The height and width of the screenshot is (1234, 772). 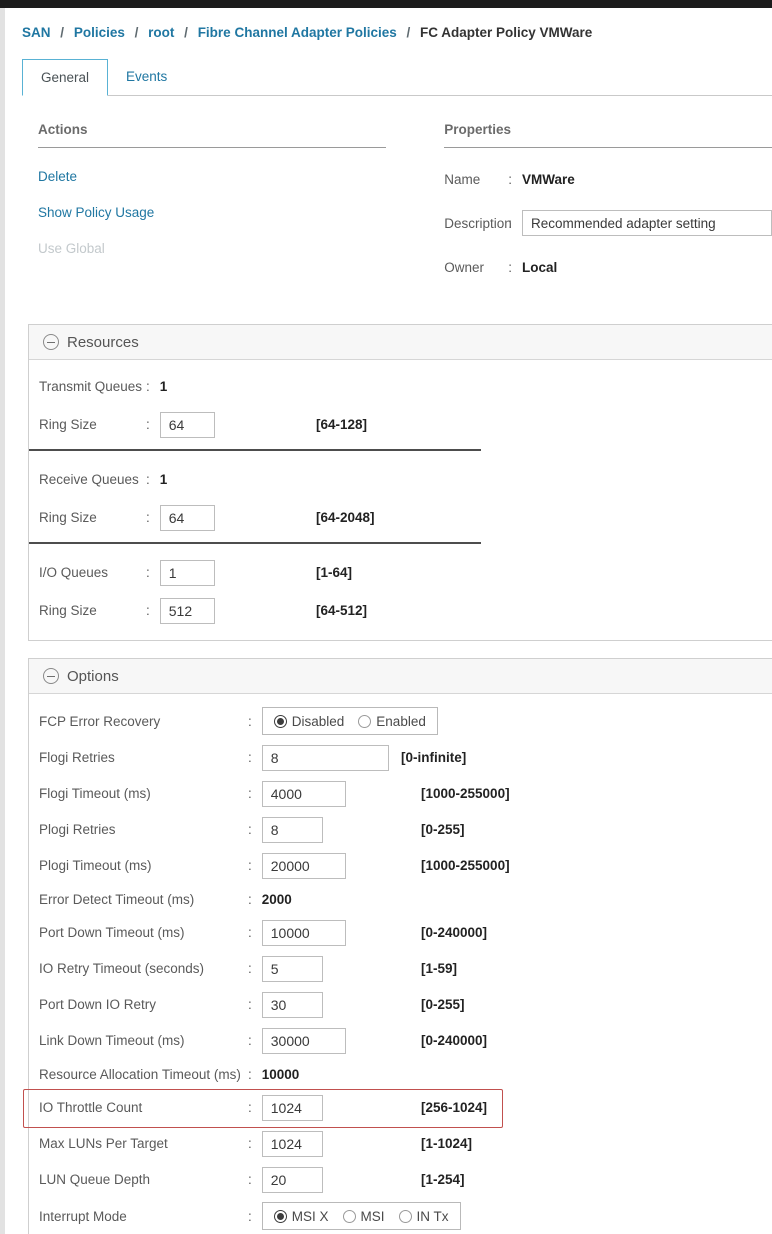 I want to click on error-detect-timeout-value: 2000, so click(x=276, y=899).